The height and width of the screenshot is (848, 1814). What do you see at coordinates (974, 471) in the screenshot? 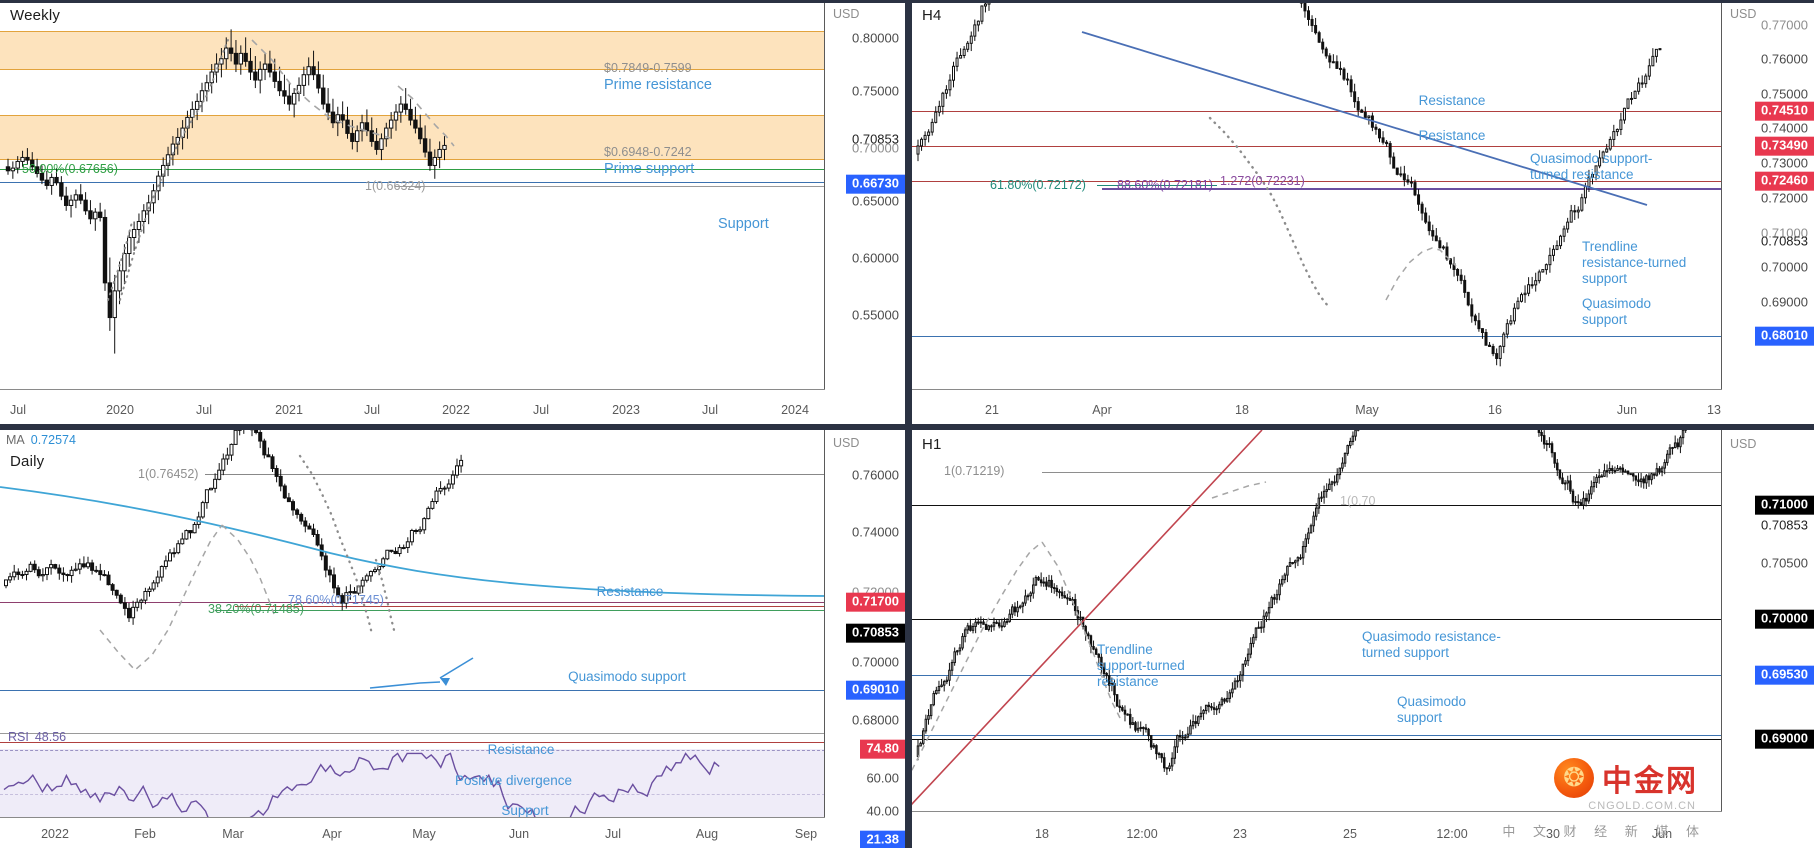
I see `h1-fib-1-label: 1(0.71219)` at bounding box center [974, 471].